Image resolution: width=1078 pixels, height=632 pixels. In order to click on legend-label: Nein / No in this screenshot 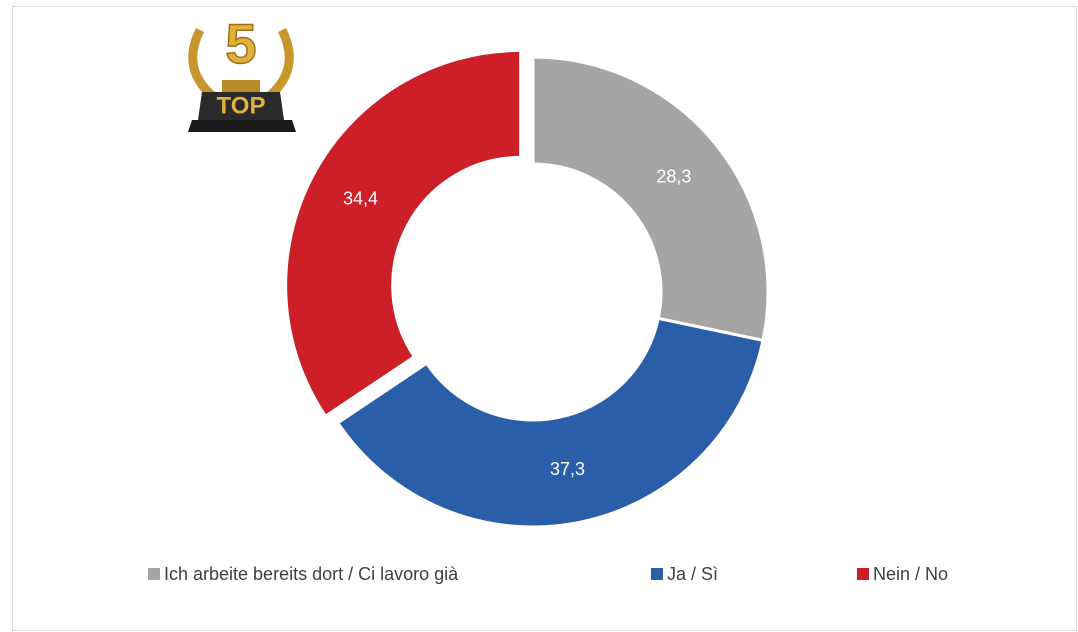, I will do `click(910, 574)`.